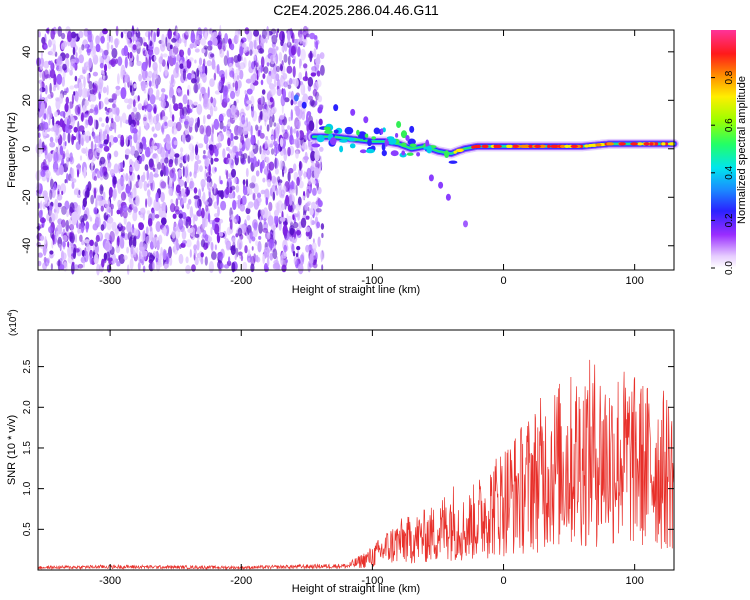  I want to click on colorbar-tick-label: 0.2, so click(729, 220).